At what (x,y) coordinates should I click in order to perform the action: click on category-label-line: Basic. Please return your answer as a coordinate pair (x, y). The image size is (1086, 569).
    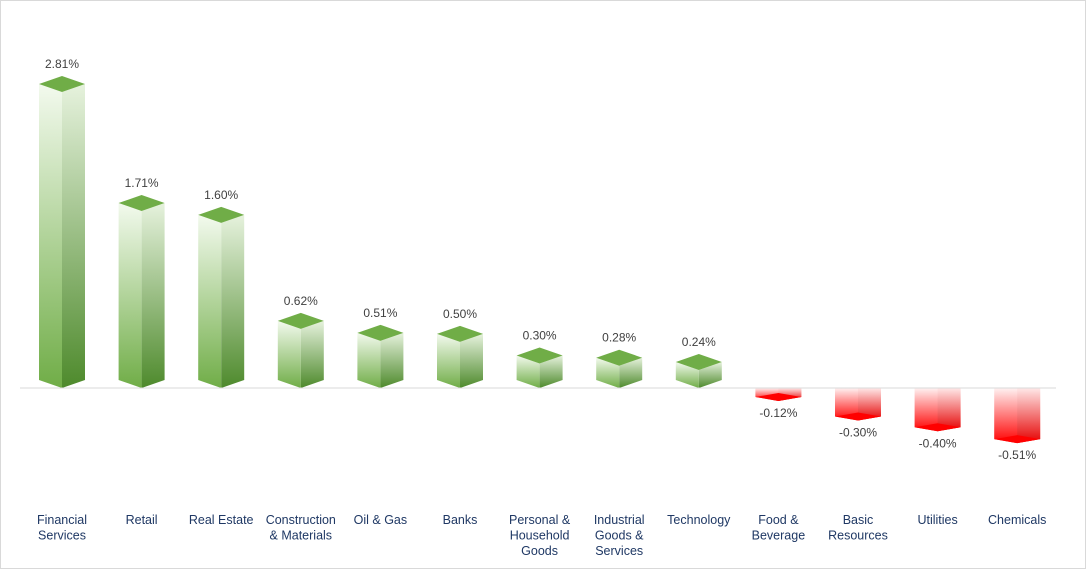
    Looking at the image, I should click on (858, 520).